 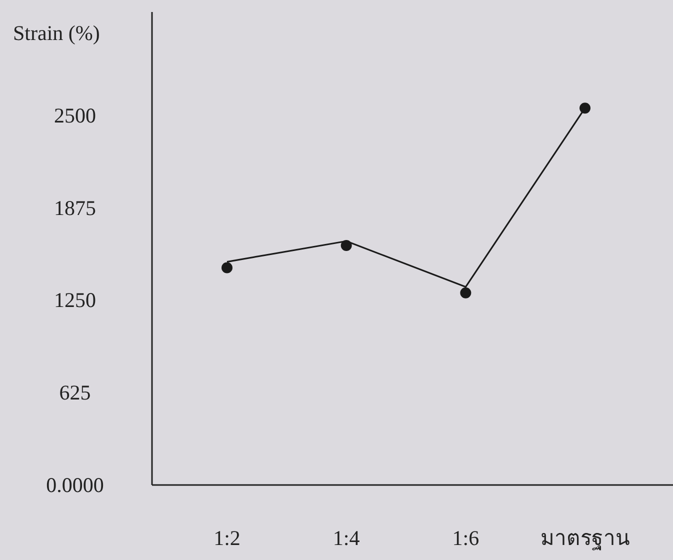 What do you see at coordinates (75, 485) in the screenshot?
I see `y-tick-label: 0.0000` at bounding box center [75, 485].